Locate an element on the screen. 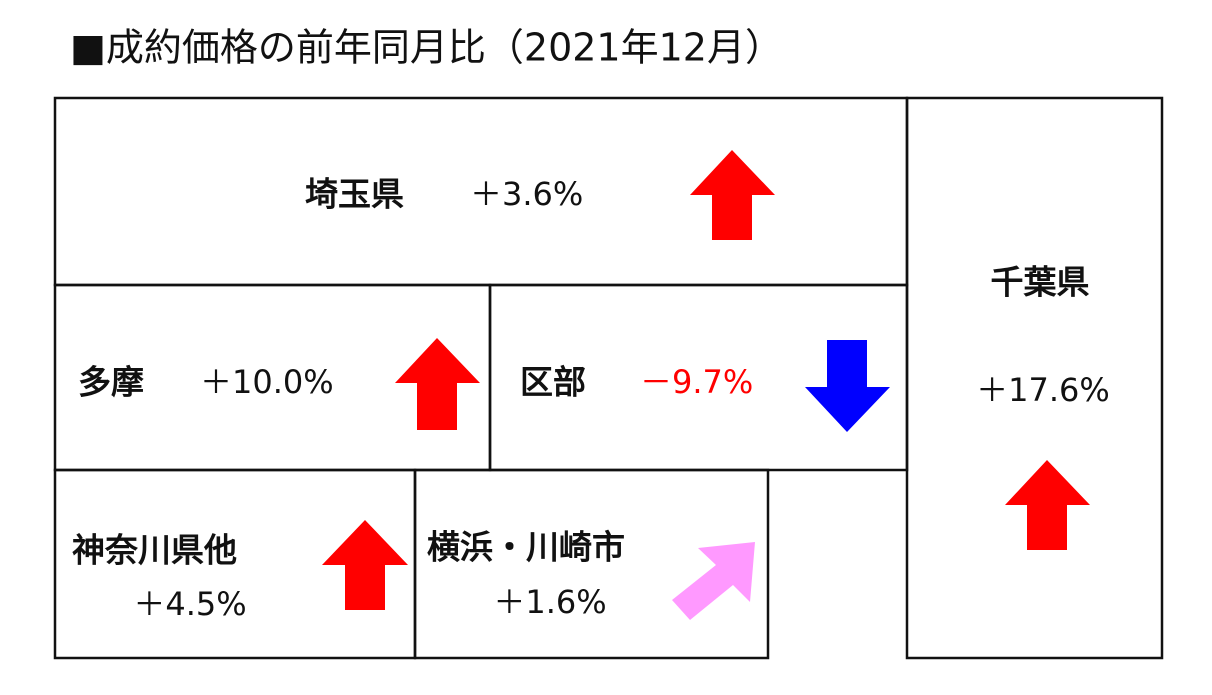 The image size is (1212, 695). arrow-down is located at coordinates (847, 386).